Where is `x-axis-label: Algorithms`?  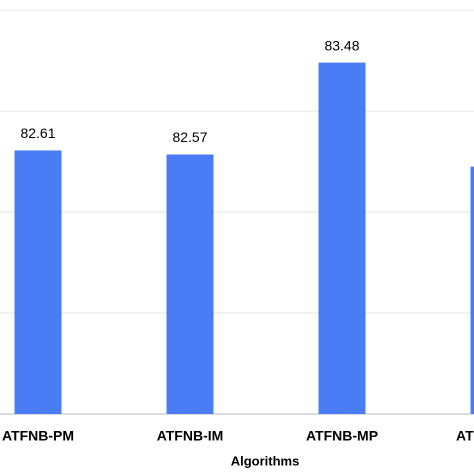
x-axis-label: Algorithms is located at coordinates (265, 460).